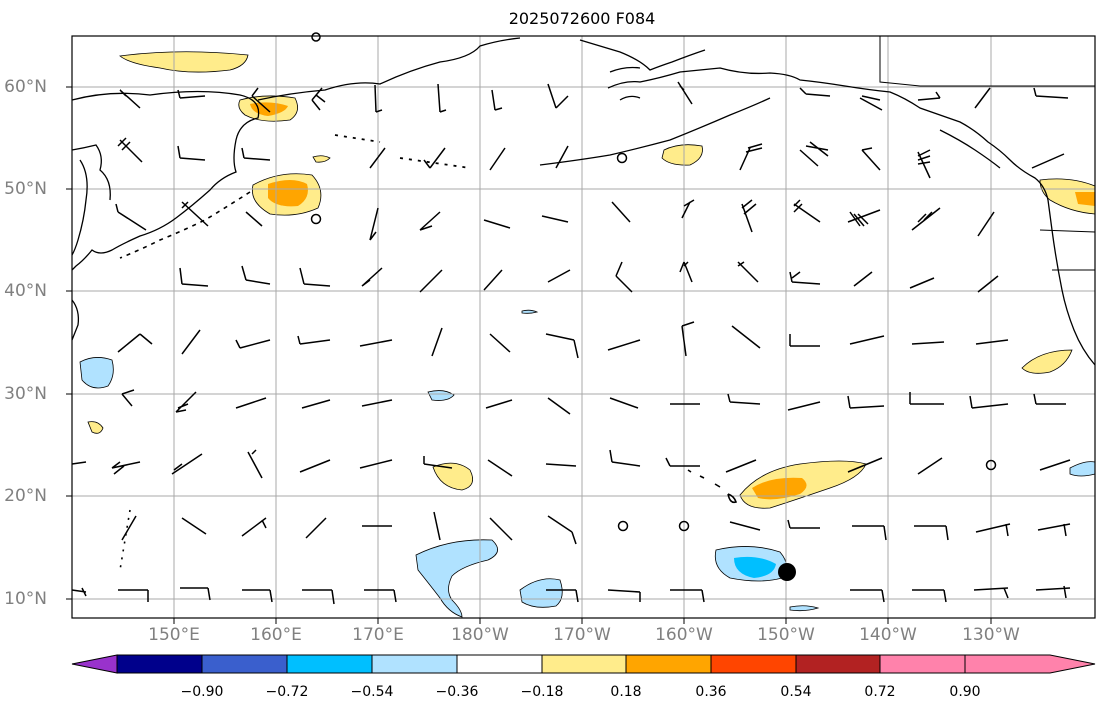 This screenshot has width=1105, height=712. I want to click on colorbar-tick-label: −0.90, so click(202, 692).